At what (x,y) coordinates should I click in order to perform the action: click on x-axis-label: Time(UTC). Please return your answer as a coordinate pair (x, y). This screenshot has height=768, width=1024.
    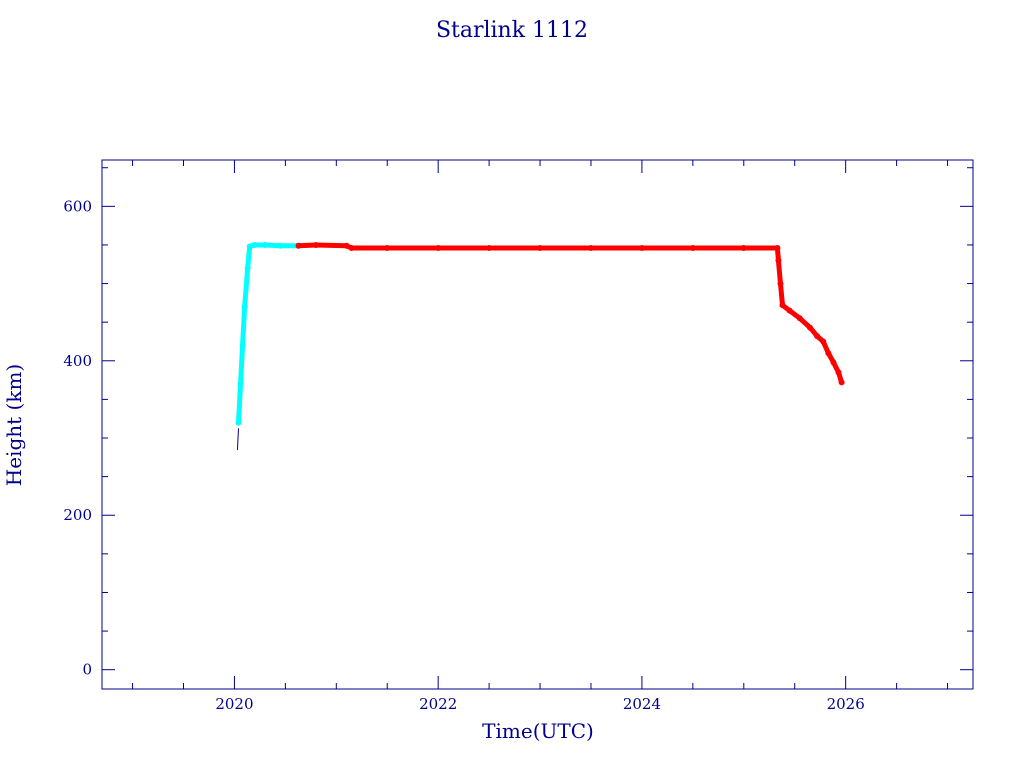
    Looking at the image, I should click on (538, 731).